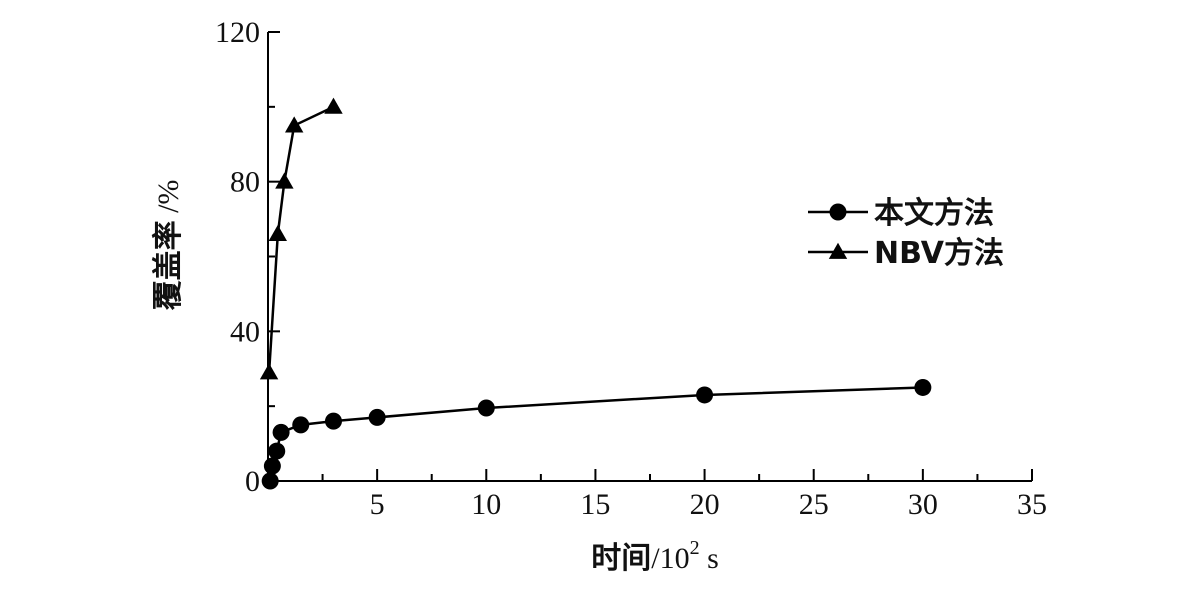 This screenshot has width=1200, height=600. Describe the element at coordinates (486, 504) in the screenshot. I see `x-tick-label: 10` at that location.